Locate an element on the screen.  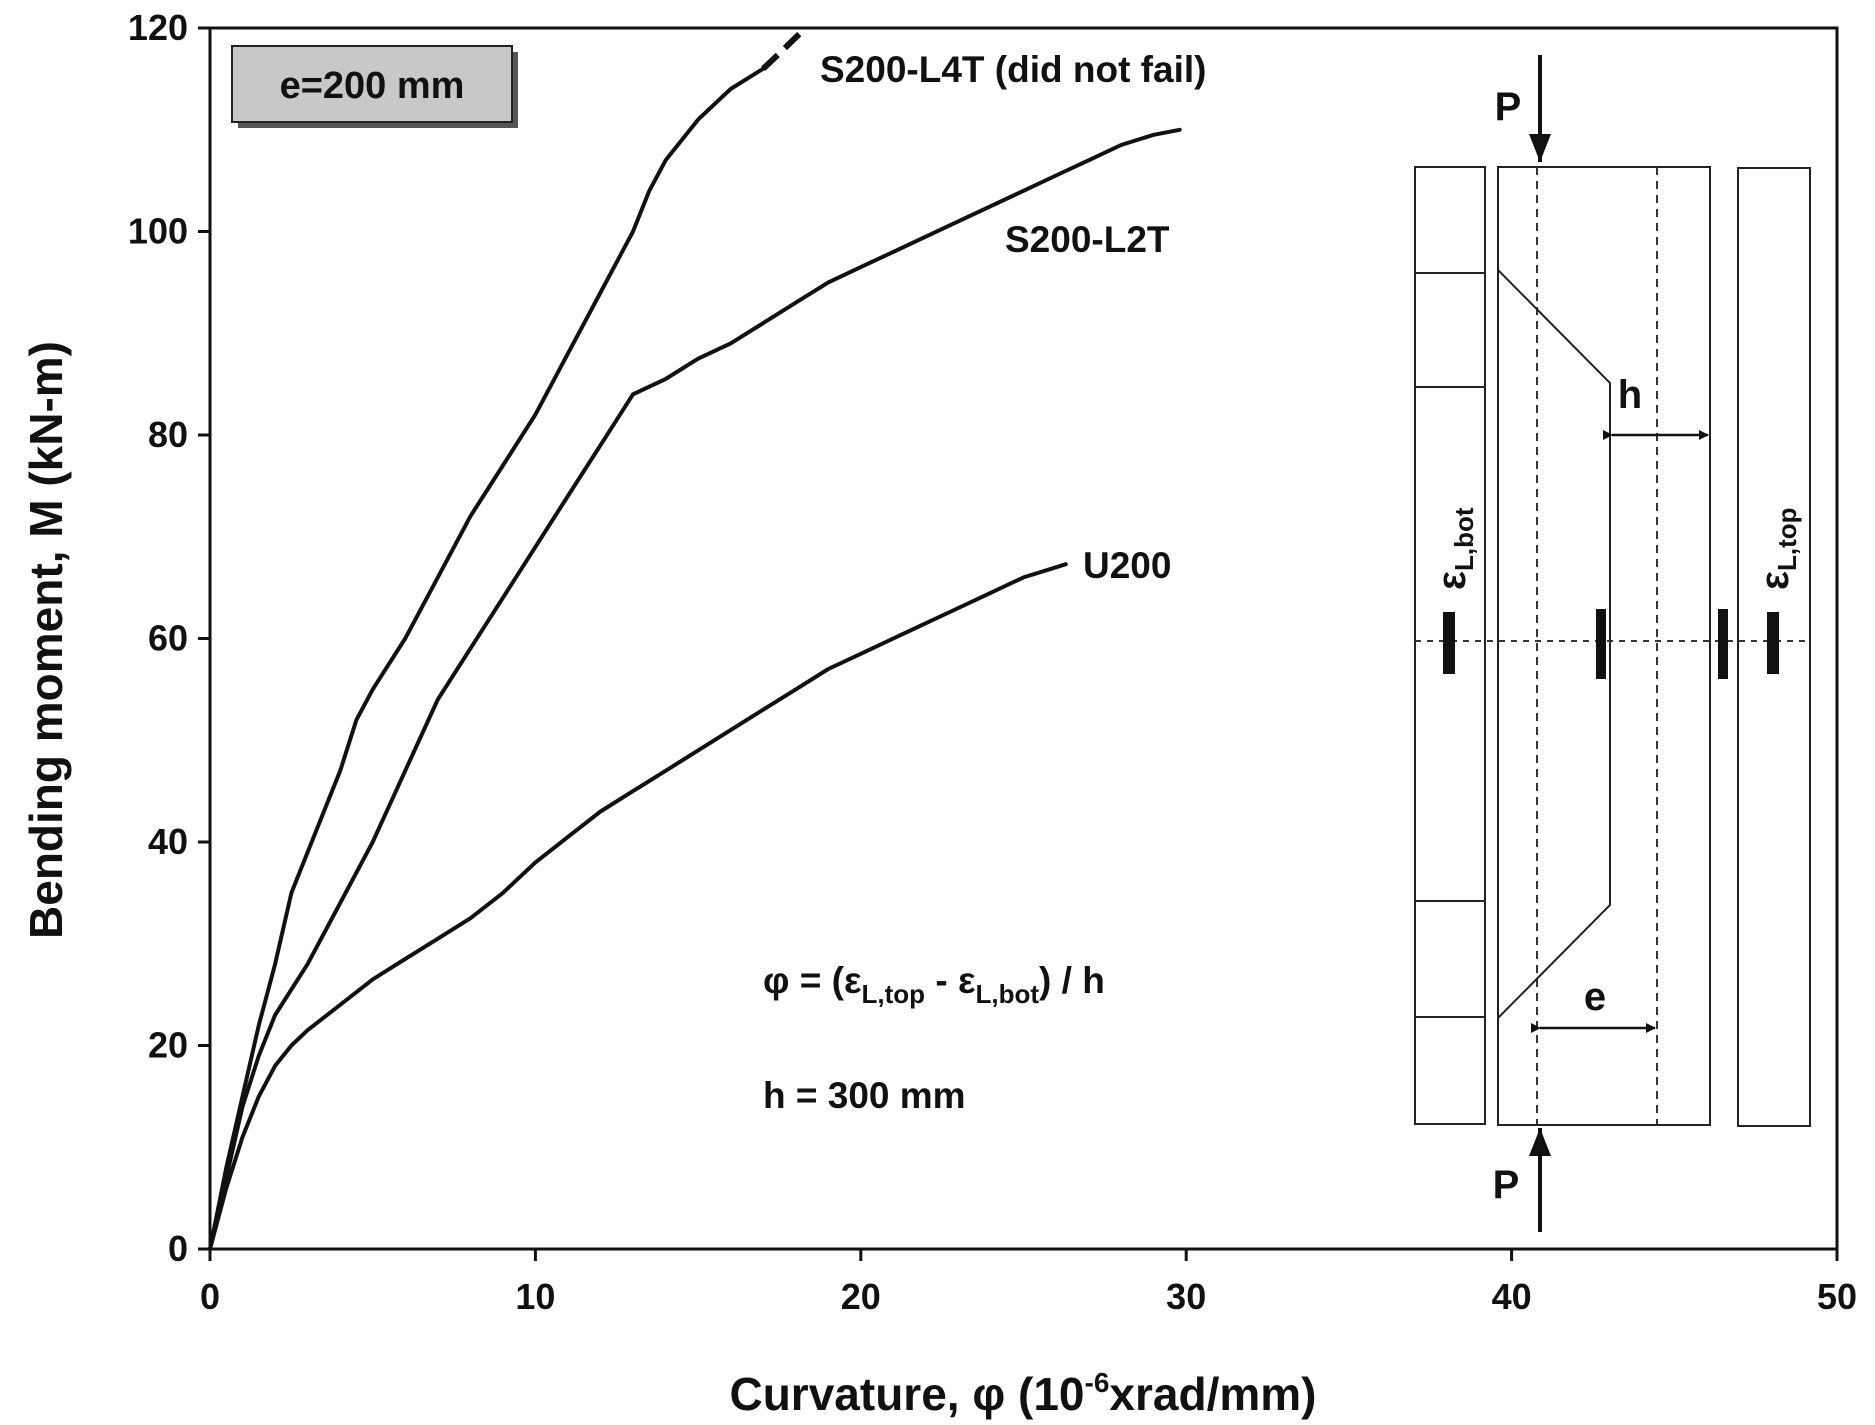
load-label-top: P is located at coordinates (1508, 107).